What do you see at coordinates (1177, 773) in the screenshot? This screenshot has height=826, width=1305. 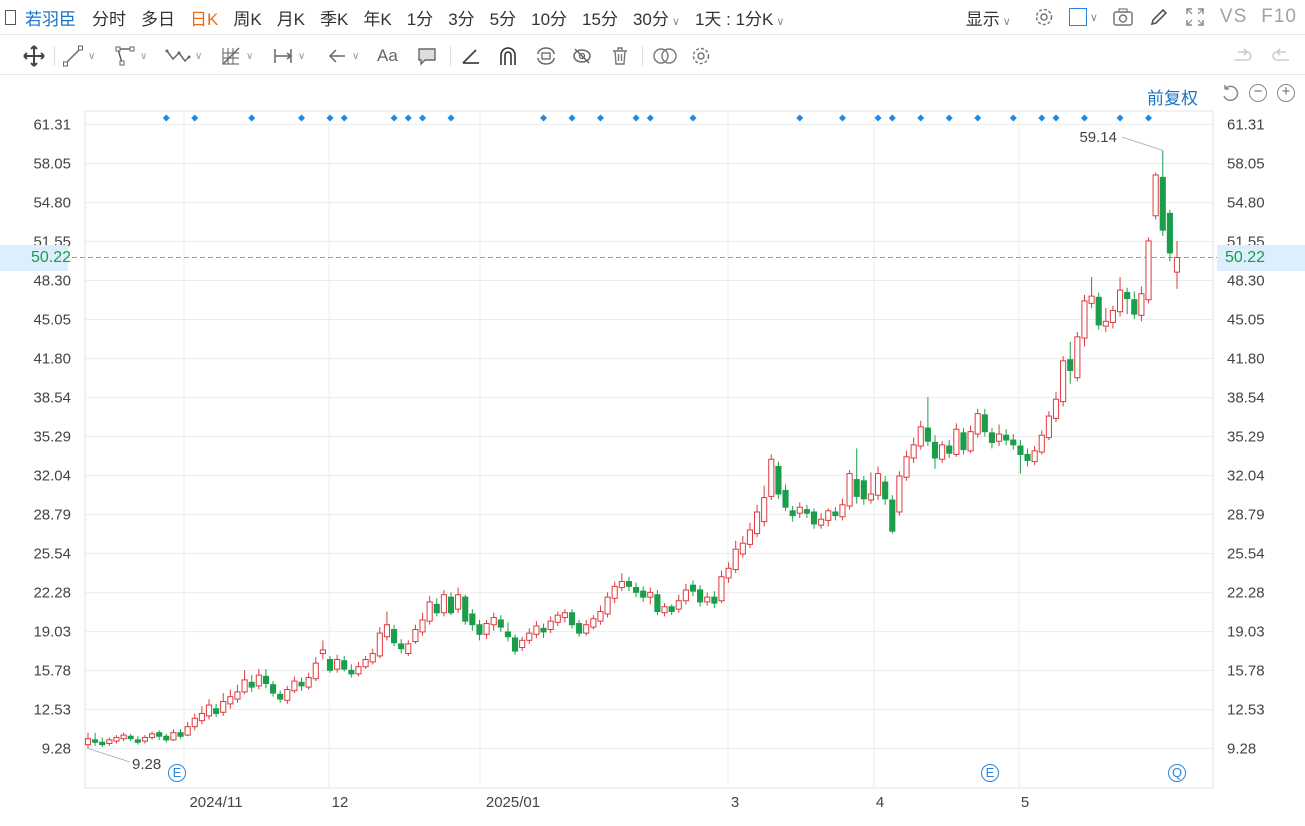 I see `event-quarterly-icon: Q` at bounding box center [1177, 773].